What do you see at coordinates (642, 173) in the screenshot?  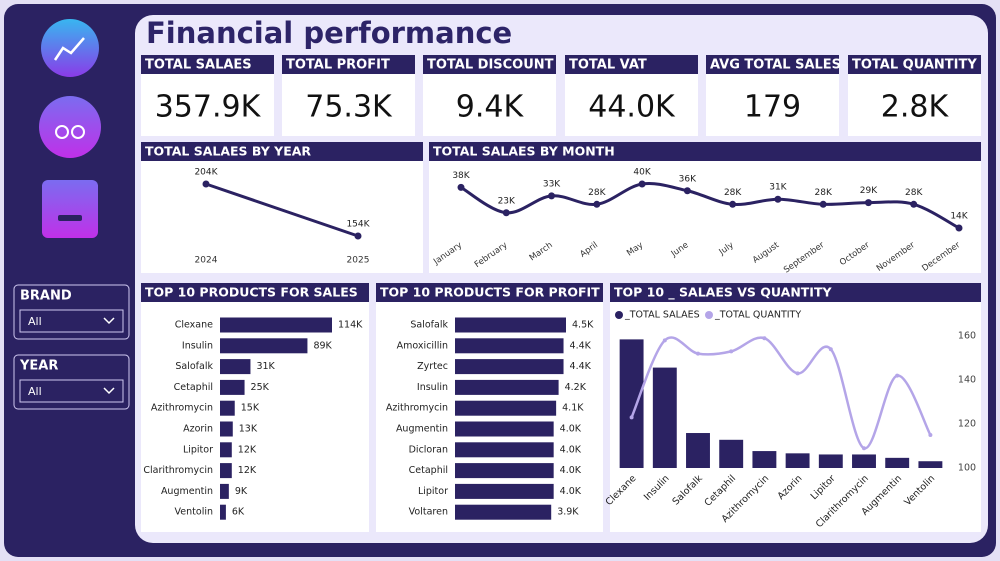 I see `data-label: 40K` at bounding box center [642, 173].